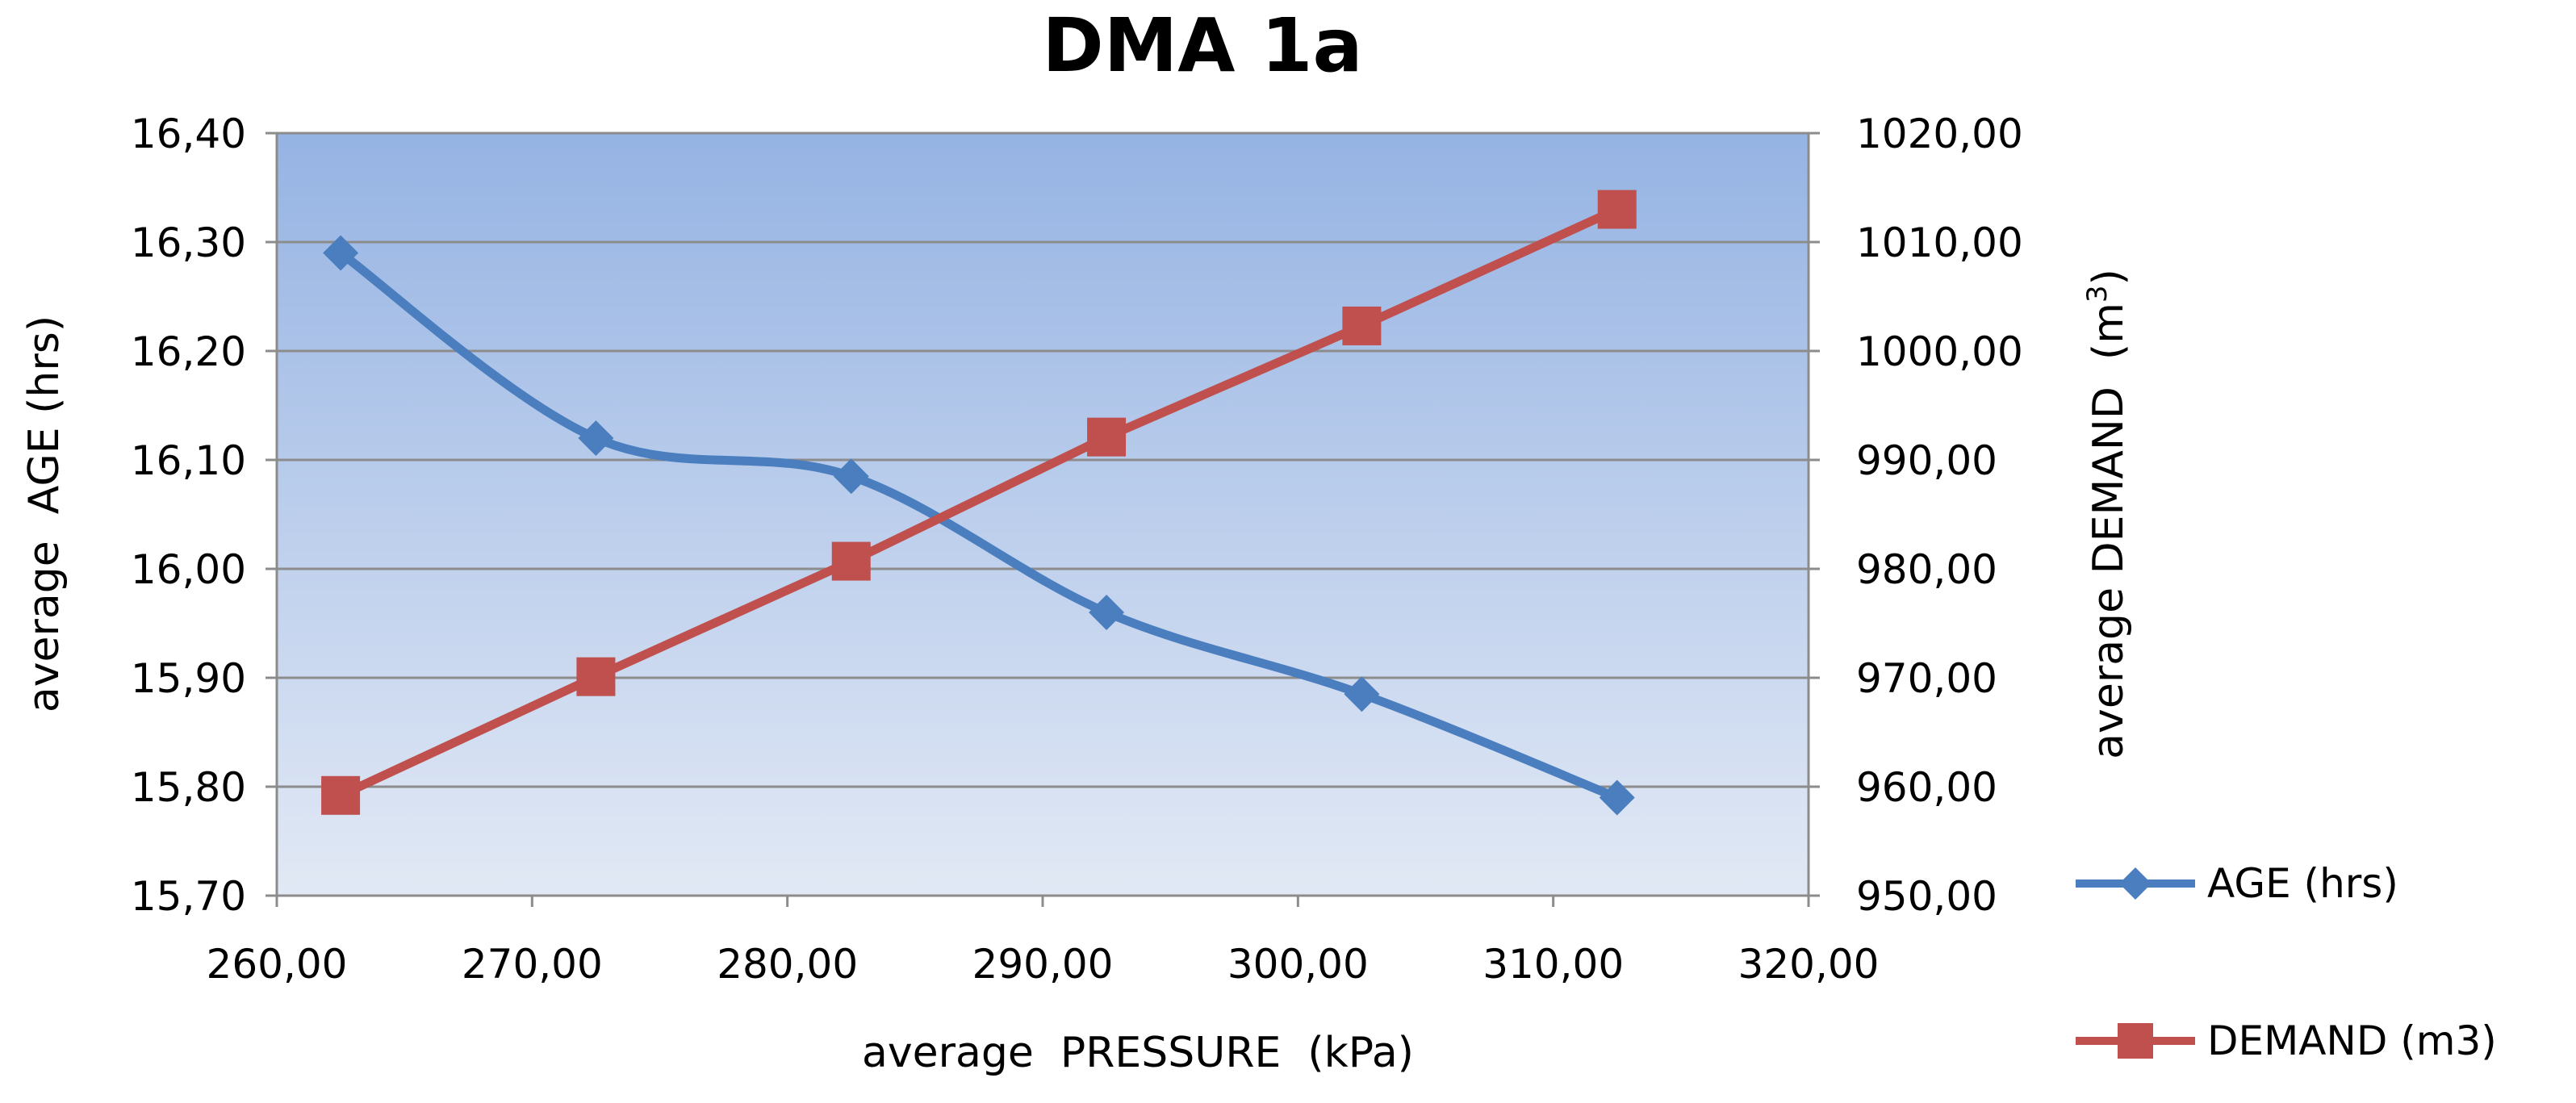  I want to click on y-tick-label: 16,40, so click(188, 134).